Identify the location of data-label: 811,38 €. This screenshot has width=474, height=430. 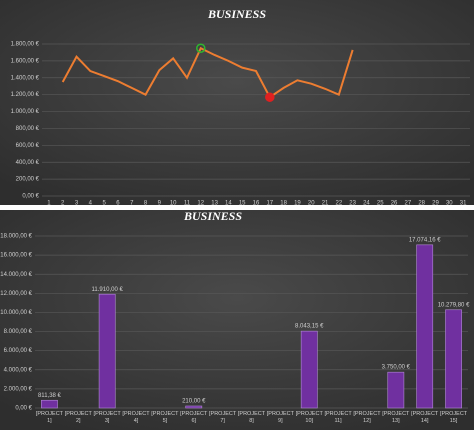
(50, 396).